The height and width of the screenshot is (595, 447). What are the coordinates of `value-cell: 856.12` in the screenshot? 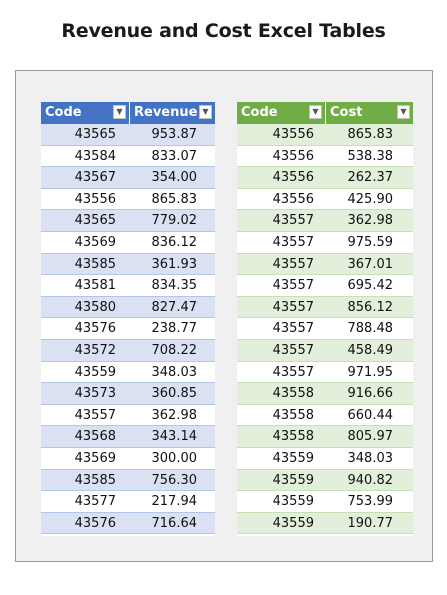 It's located at (370, 307).